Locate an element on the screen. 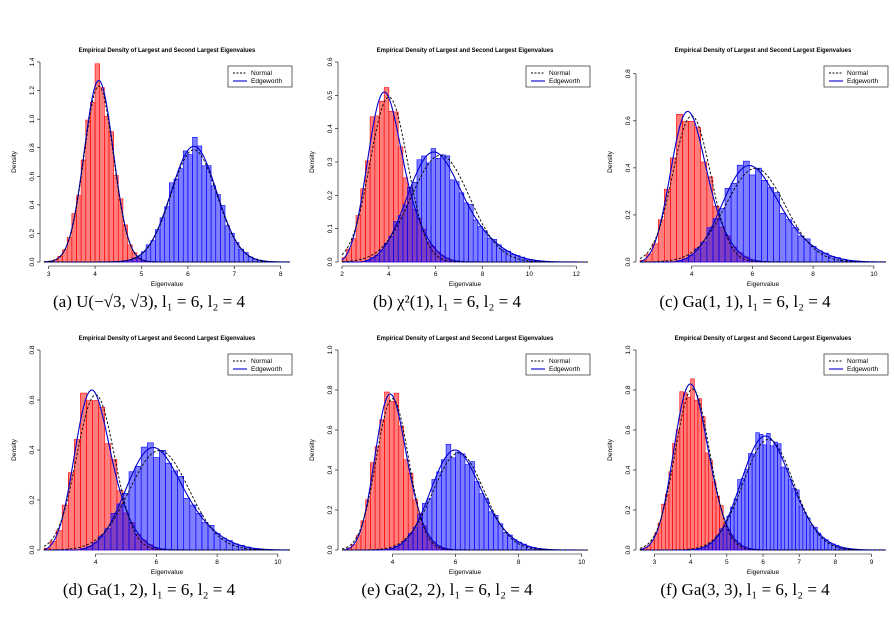  x-tick-label: 8 is located at coordinates (281, 274).